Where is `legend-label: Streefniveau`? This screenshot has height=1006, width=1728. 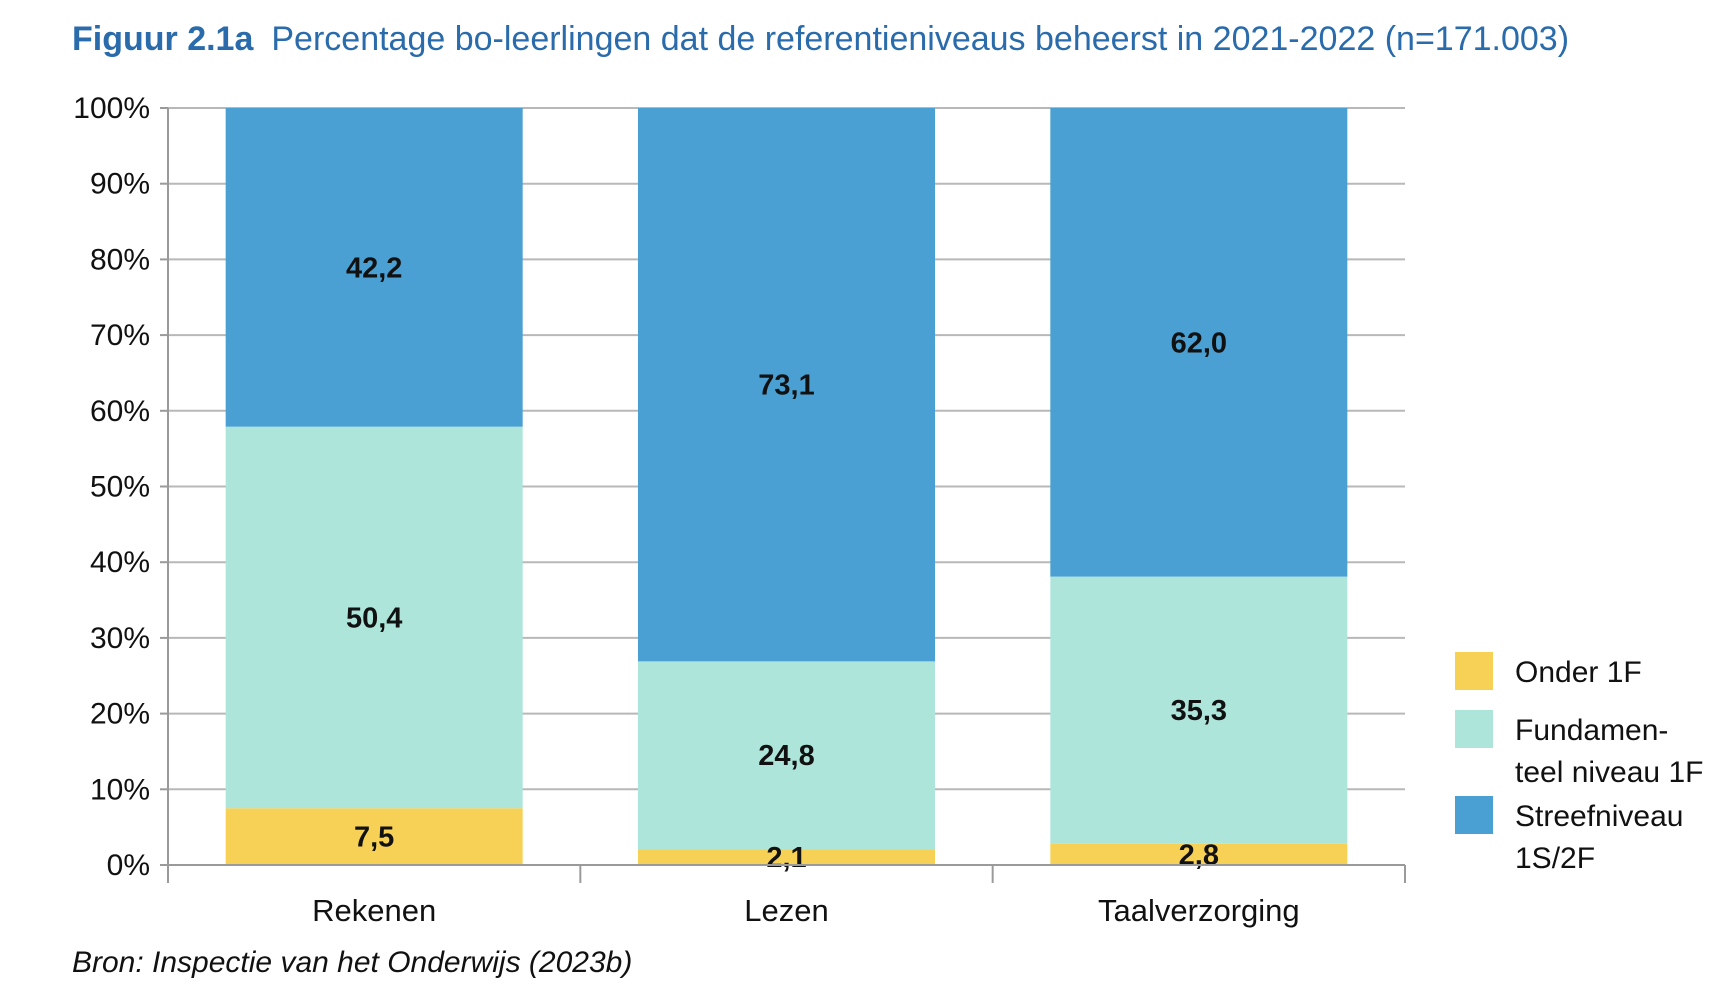
legend-label: Streefniveau is located at coordinates (1599, 816).